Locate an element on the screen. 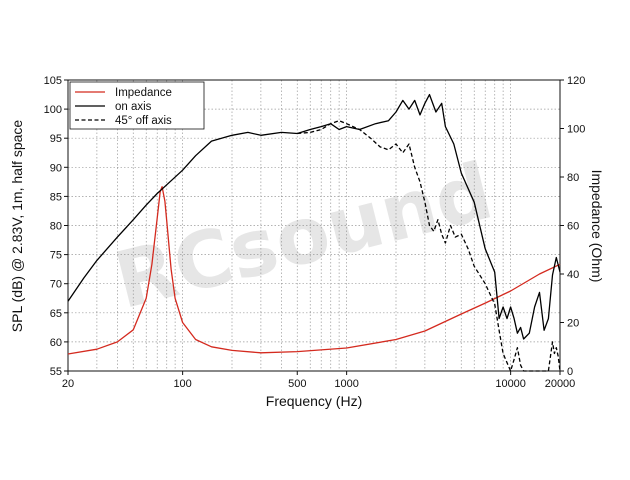  y2-tick-label: 80 is located at coordinates (573, 178).